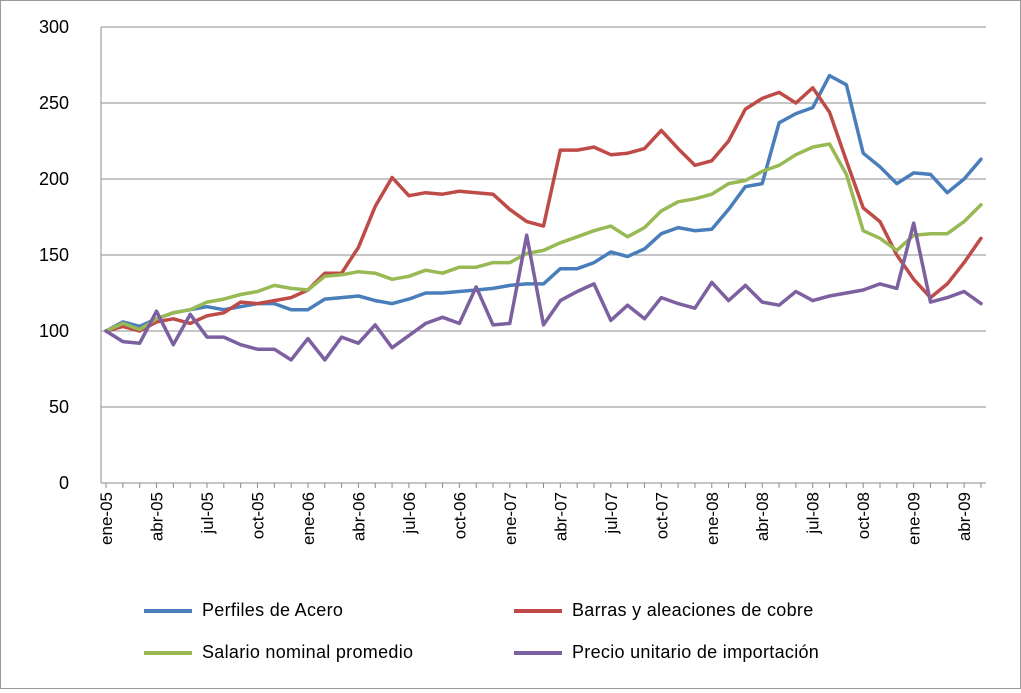  Describe the element at coordinates (459, 515) in the screenshot. I see `x-tick-label-oct-06: oct-06` at that location.